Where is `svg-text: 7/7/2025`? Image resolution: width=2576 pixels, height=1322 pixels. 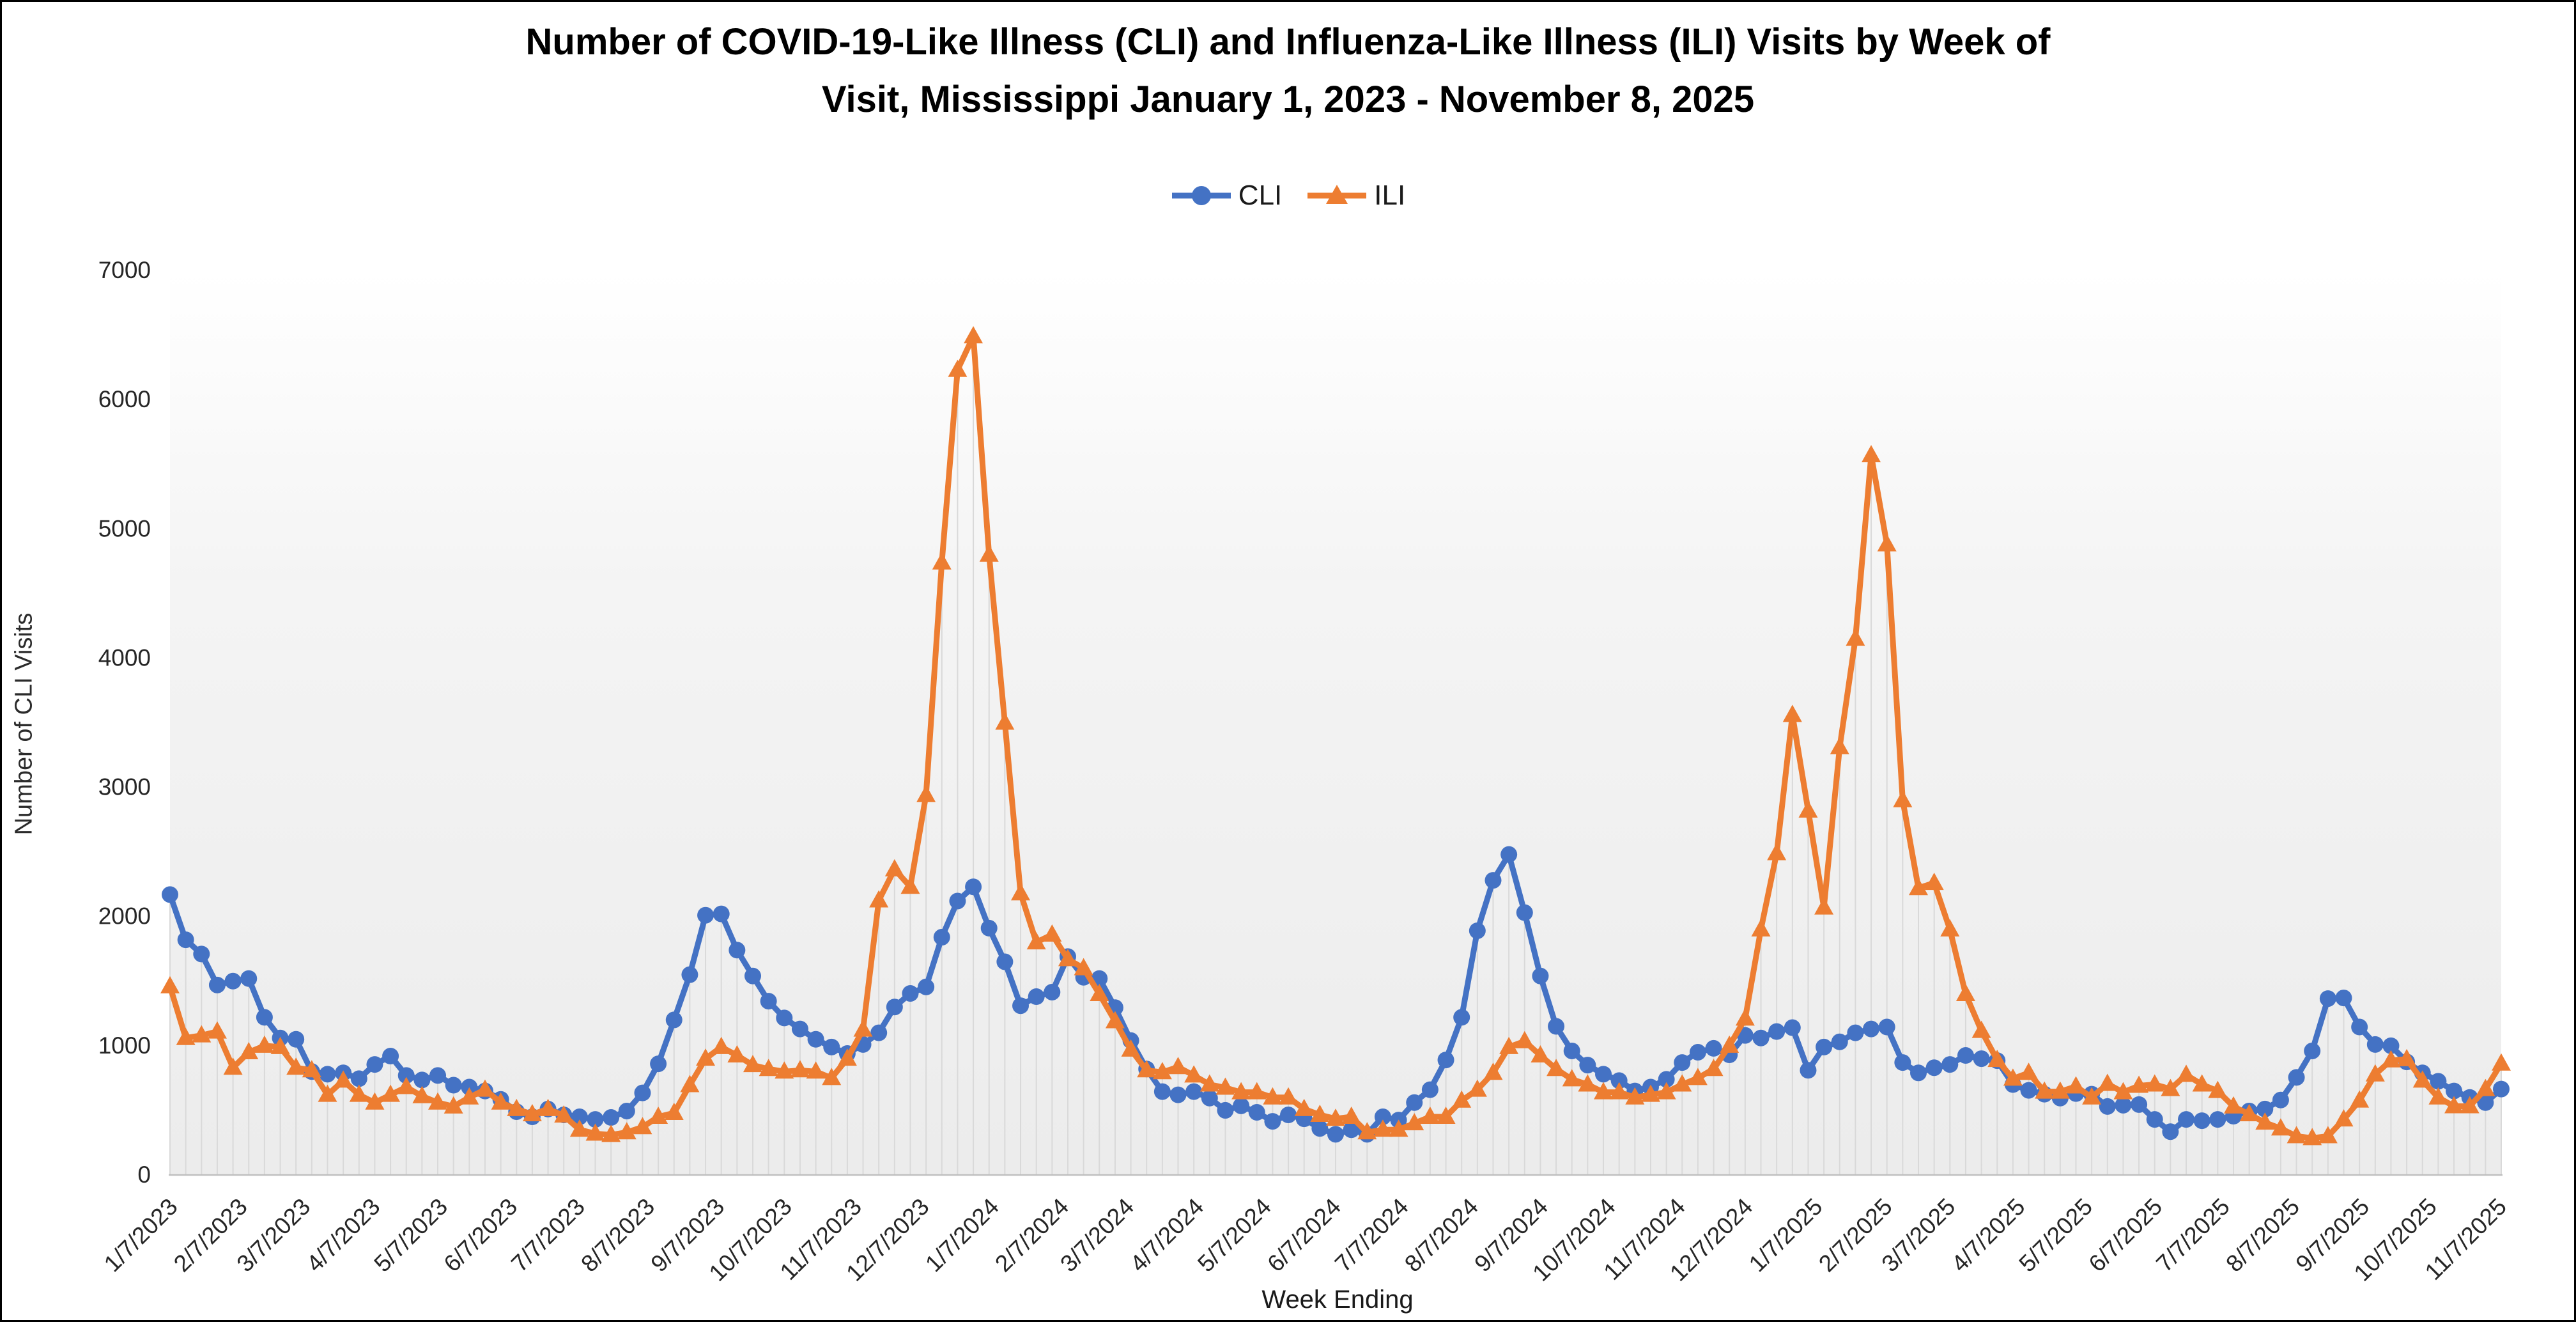 svg-text: 7/7/2025 is located at coordinates (2193, 1235).